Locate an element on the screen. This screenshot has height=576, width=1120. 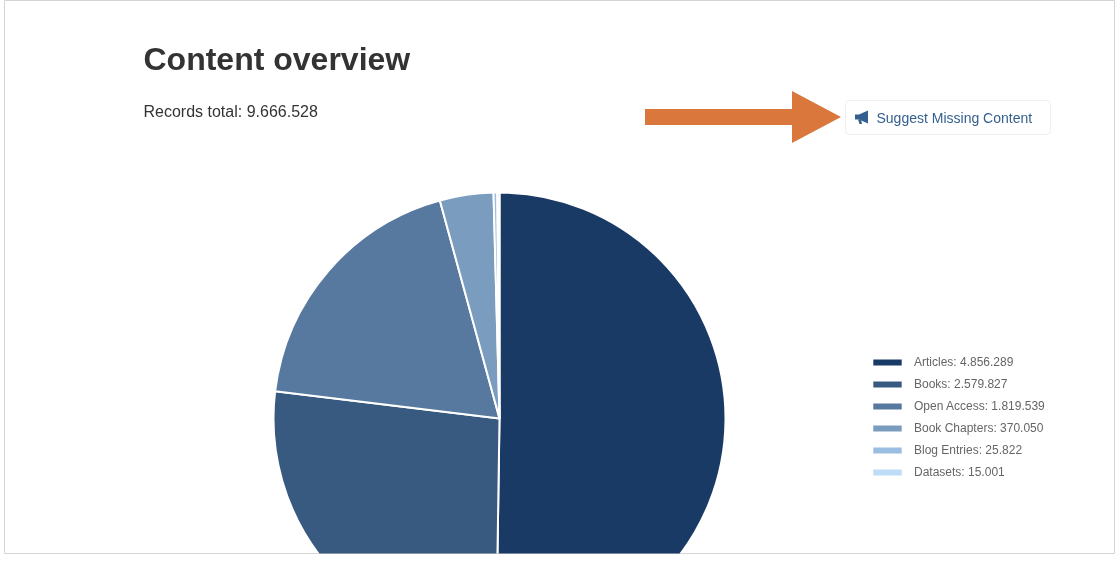
legend-label: Books: 2.579.827 is located at coordinates (961, 384).